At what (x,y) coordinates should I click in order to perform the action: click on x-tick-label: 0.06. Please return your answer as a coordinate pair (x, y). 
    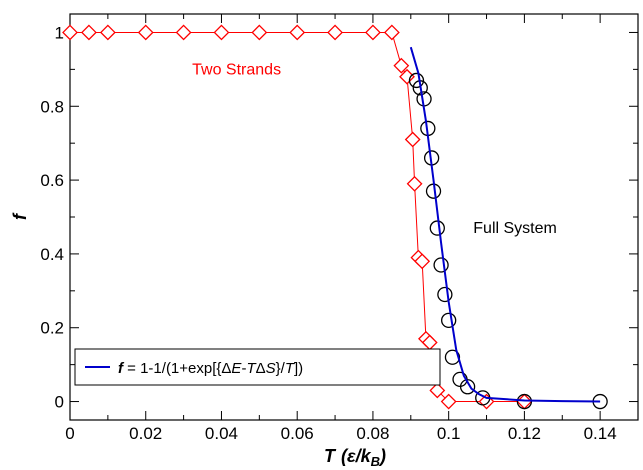
    Looking at the image, I should click on (297, 433).